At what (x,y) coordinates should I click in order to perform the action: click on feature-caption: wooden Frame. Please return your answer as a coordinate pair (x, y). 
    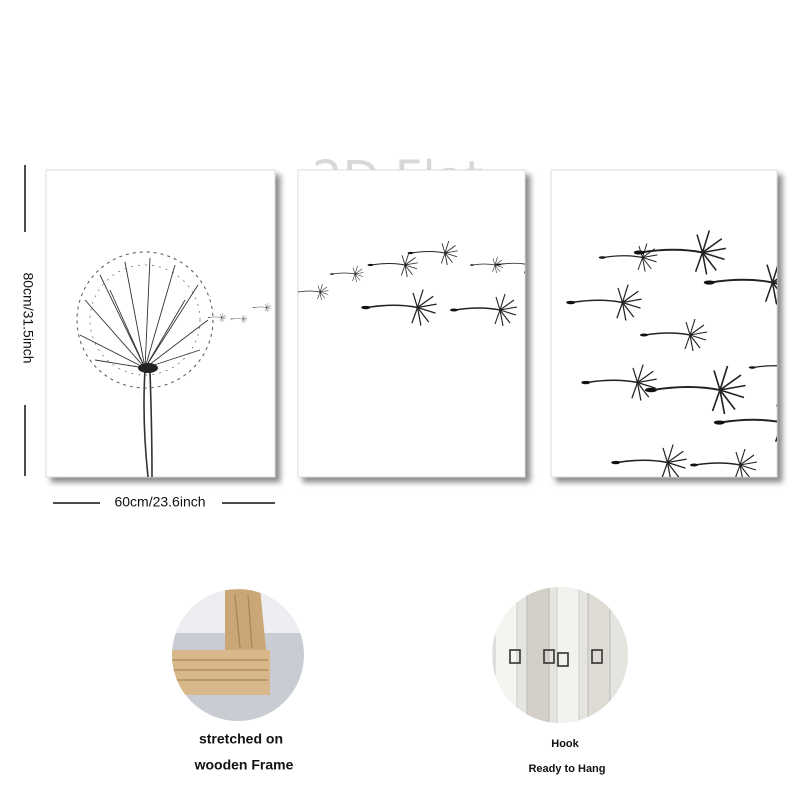
    Looking at the image, I should click on (244, 765).